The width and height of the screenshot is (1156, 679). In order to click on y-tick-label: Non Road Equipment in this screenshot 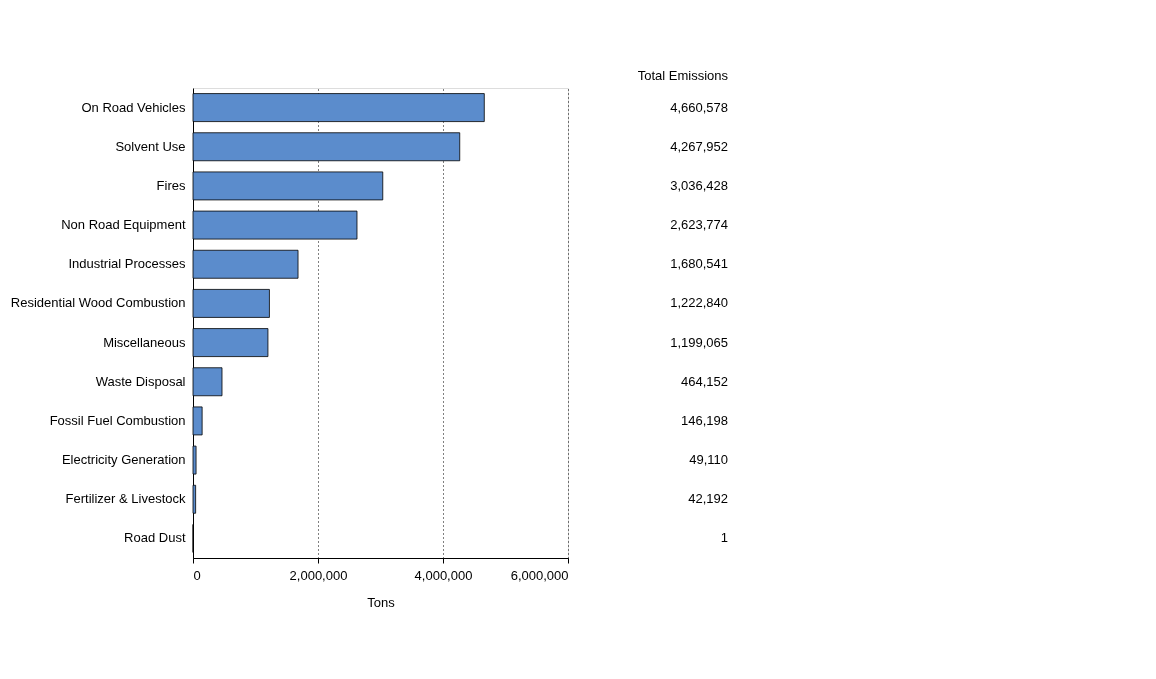, I will do `click(123, 225)`.